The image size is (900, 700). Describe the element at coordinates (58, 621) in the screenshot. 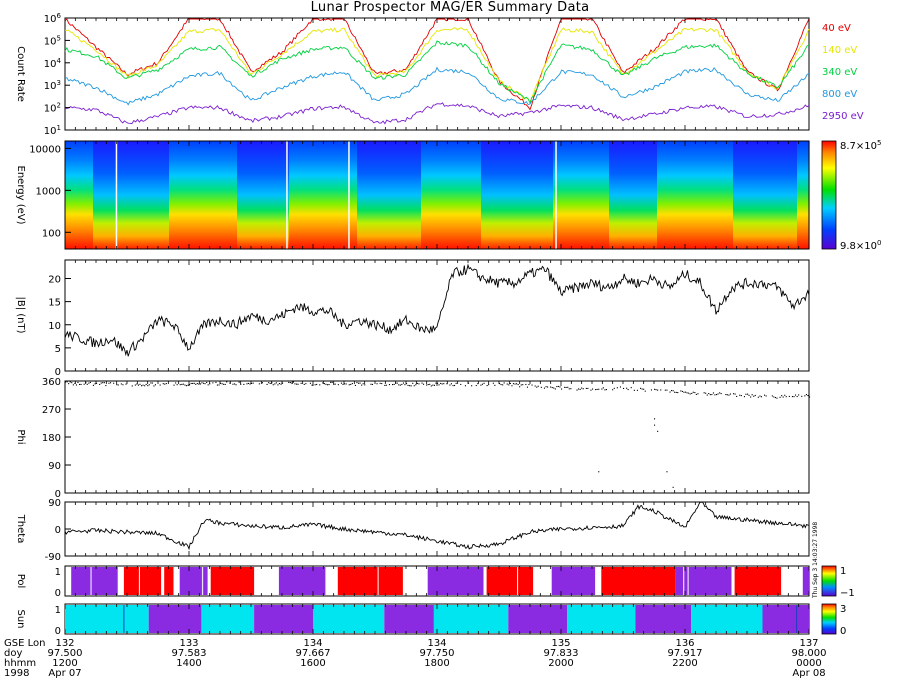

I see `sun-y-ticks: 10` at that location.